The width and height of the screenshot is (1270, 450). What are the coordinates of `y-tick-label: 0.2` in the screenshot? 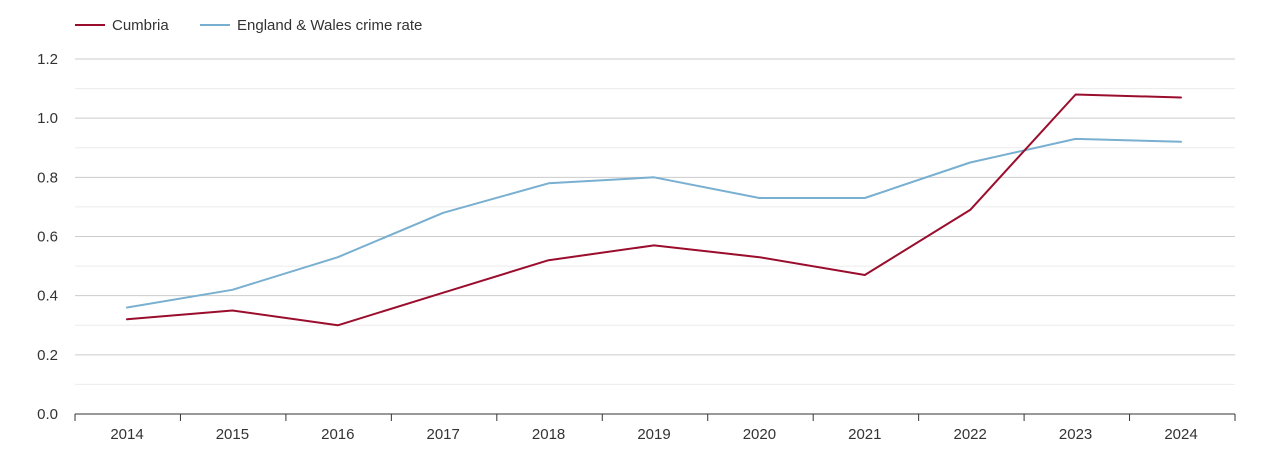 It's located at (47, 355).